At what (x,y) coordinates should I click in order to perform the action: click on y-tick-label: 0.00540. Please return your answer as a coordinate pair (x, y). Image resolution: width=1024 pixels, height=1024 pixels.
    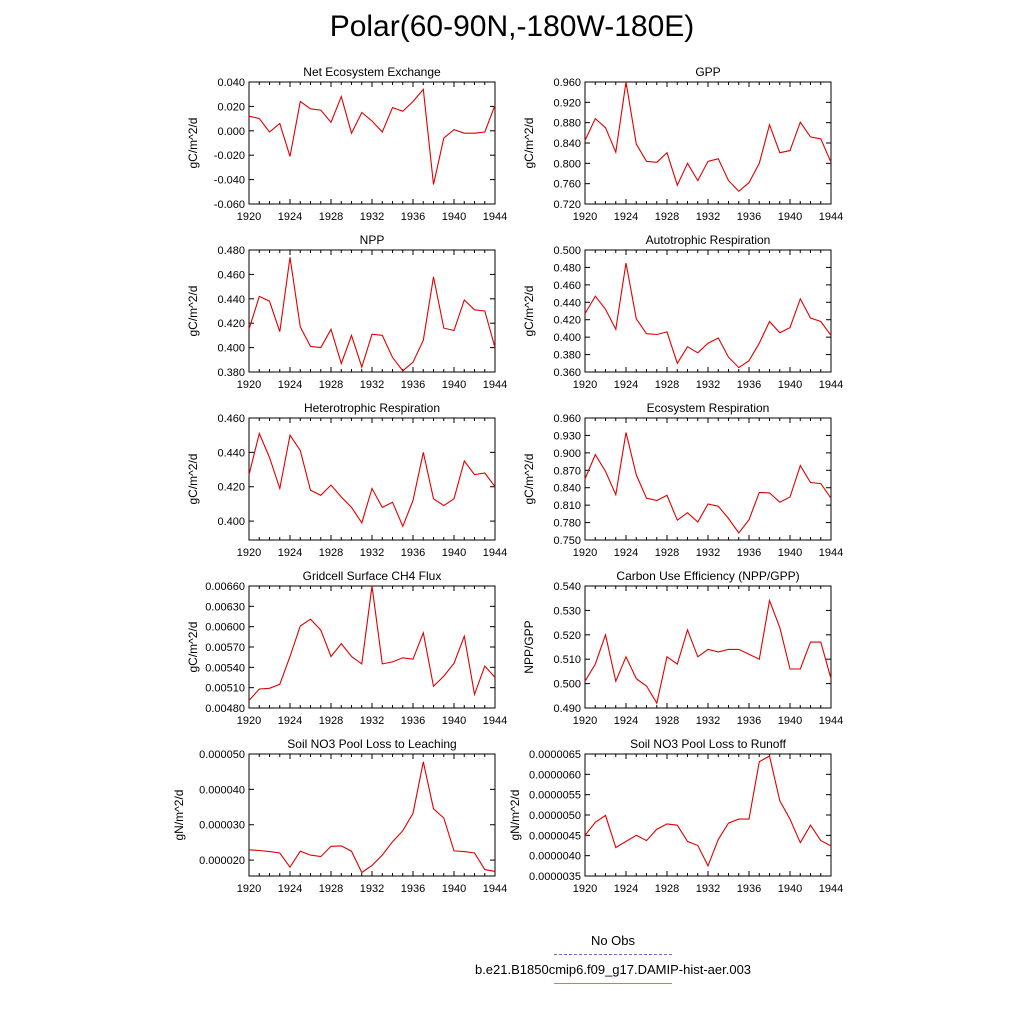
    Looking at the image, I should click on (225, 668).